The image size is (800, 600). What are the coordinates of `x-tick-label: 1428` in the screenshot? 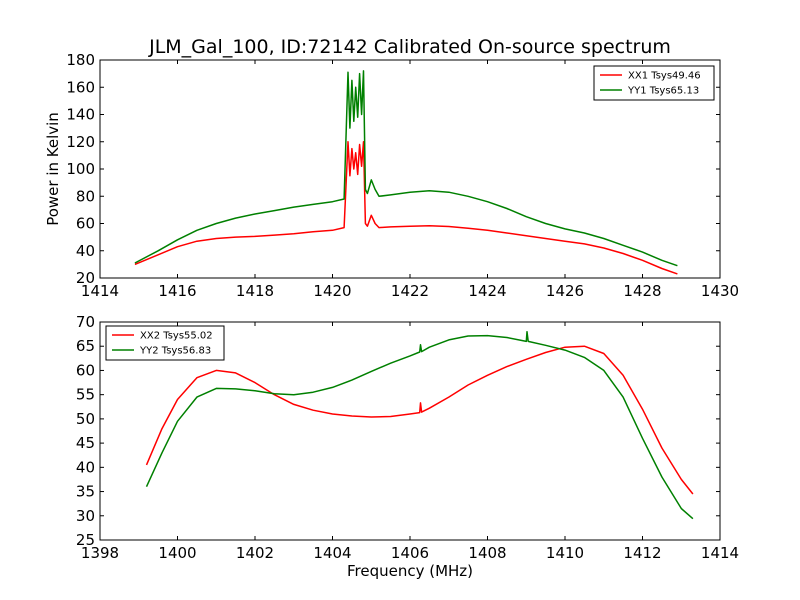 It's located at (642, 291).